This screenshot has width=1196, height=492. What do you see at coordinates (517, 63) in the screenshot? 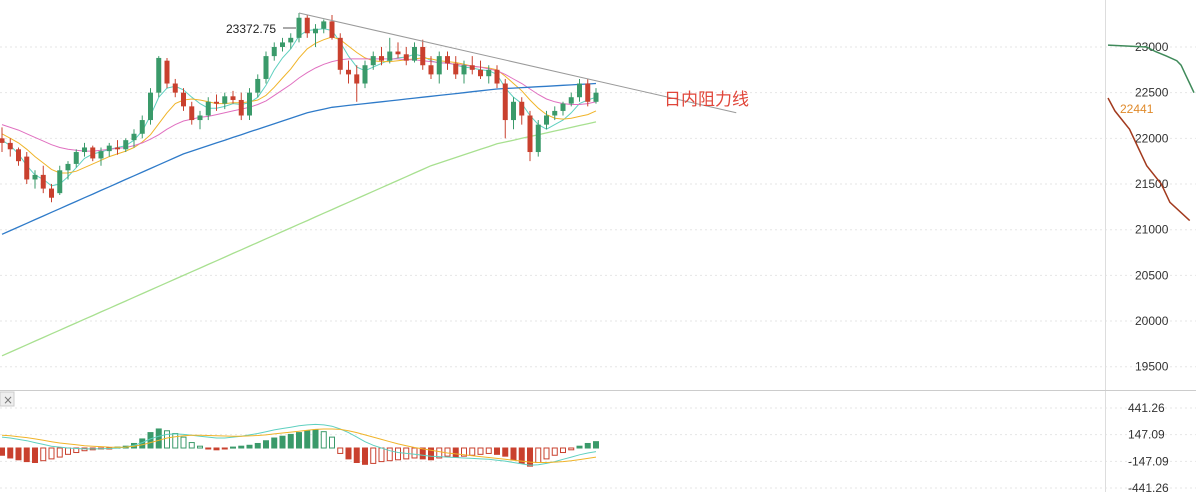
I see `resistance-trendline` at bounding box center [517, 63].